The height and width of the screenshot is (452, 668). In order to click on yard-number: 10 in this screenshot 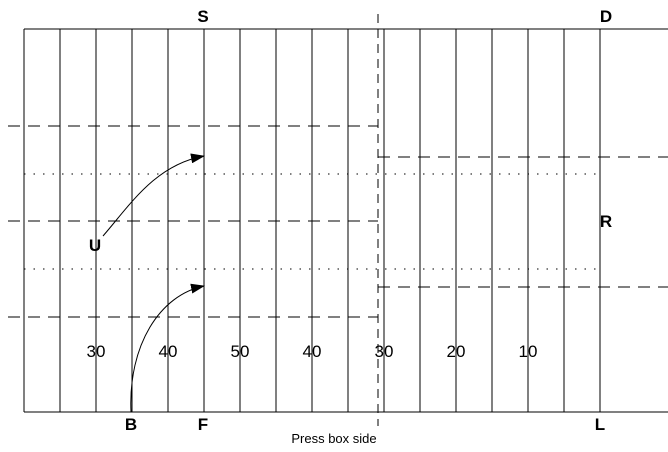, I will do `click(528, 351)`.